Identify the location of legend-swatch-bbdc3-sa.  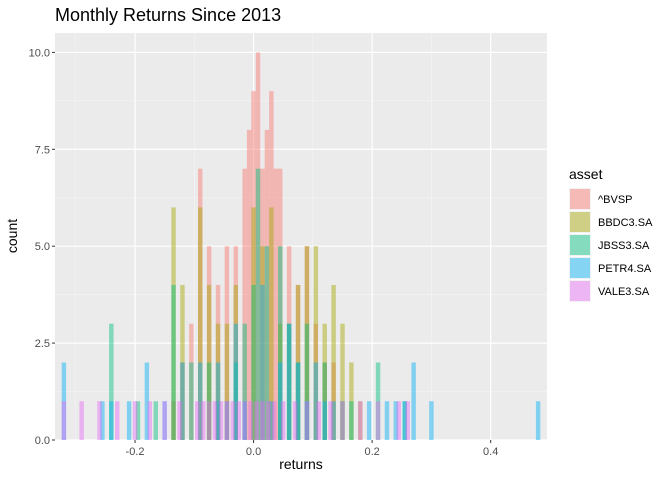
(580, 222).